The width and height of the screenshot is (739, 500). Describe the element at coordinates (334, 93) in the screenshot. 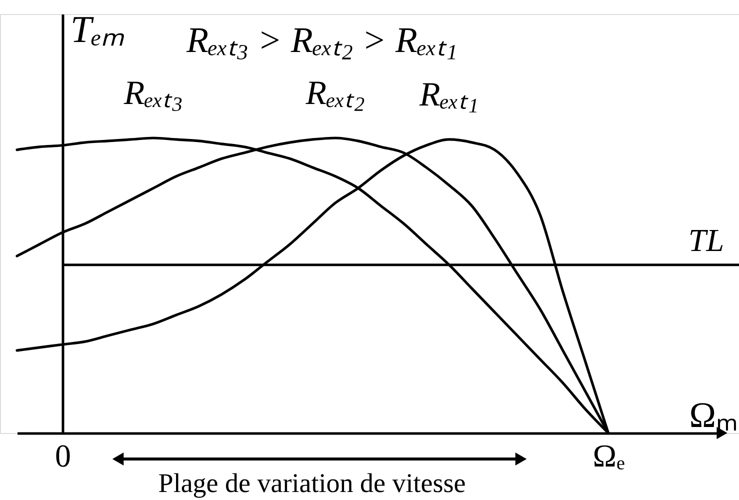

I see `series-label: Rₑₓₜ₂` at that location.